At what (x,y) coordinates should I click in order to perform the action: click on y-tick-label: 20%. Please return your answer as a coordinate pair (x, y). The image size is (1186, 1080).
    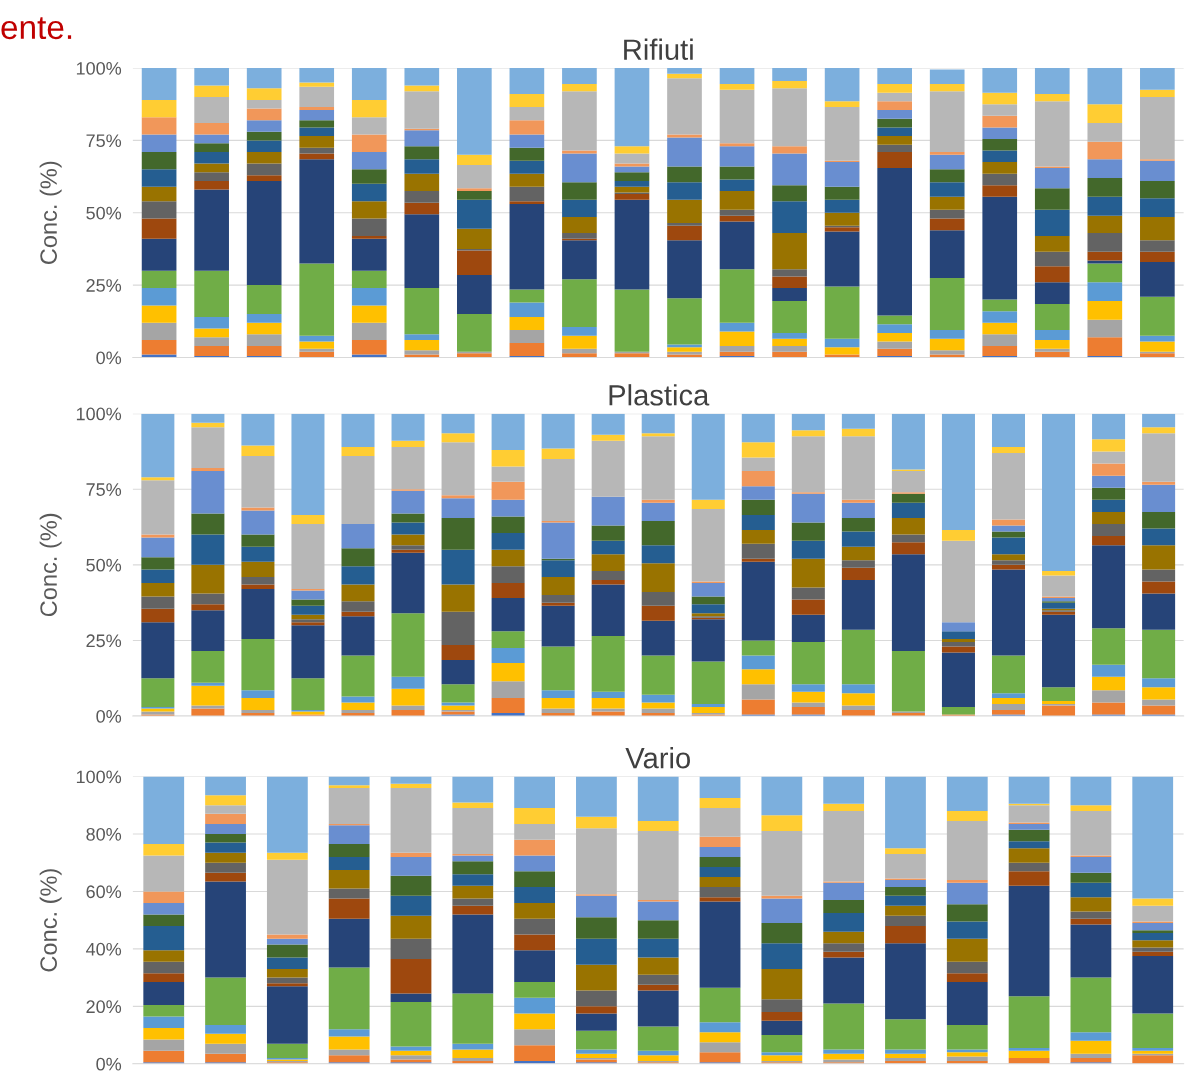
    Looking at the image, I should click on (104, 1007).